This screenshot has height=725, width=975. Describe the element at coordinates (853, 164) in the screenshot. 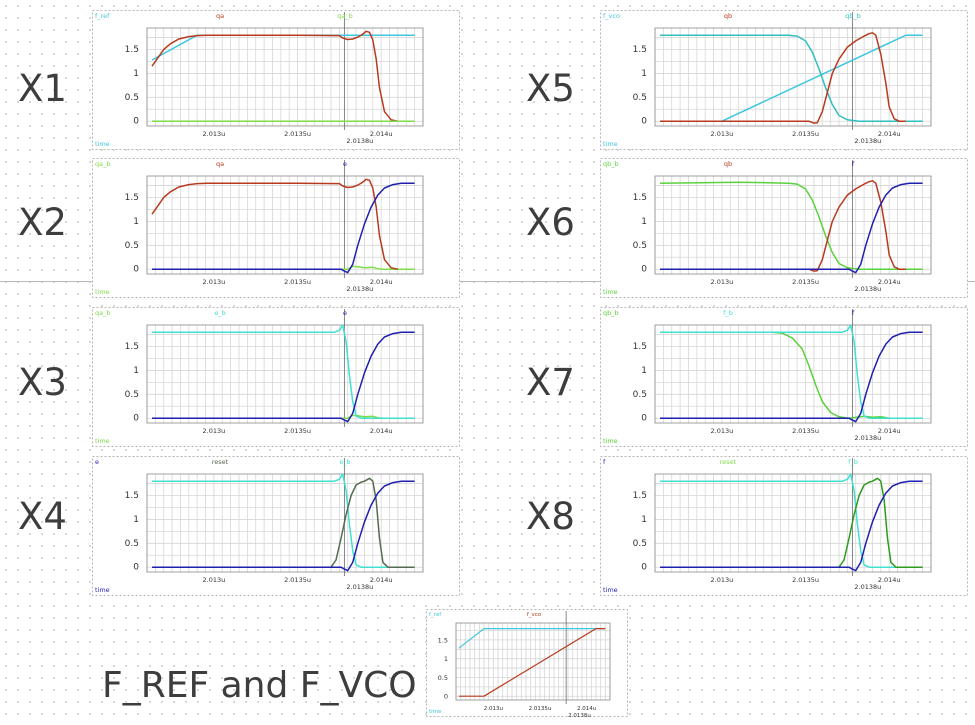

I see `legend-label: f` at that location.